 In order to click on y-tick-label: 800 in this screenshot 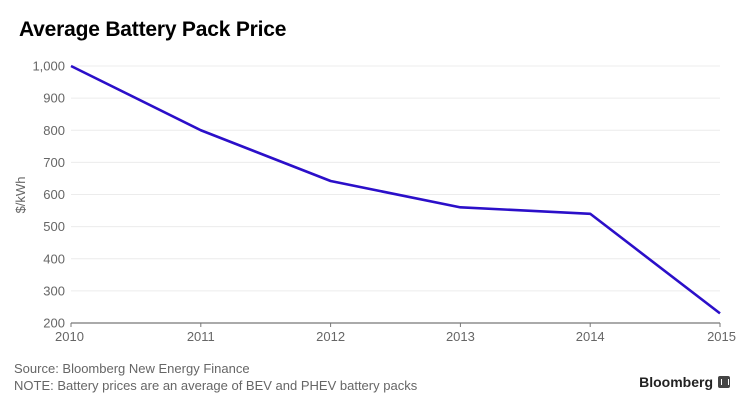, I will do `click(54, 130)`.